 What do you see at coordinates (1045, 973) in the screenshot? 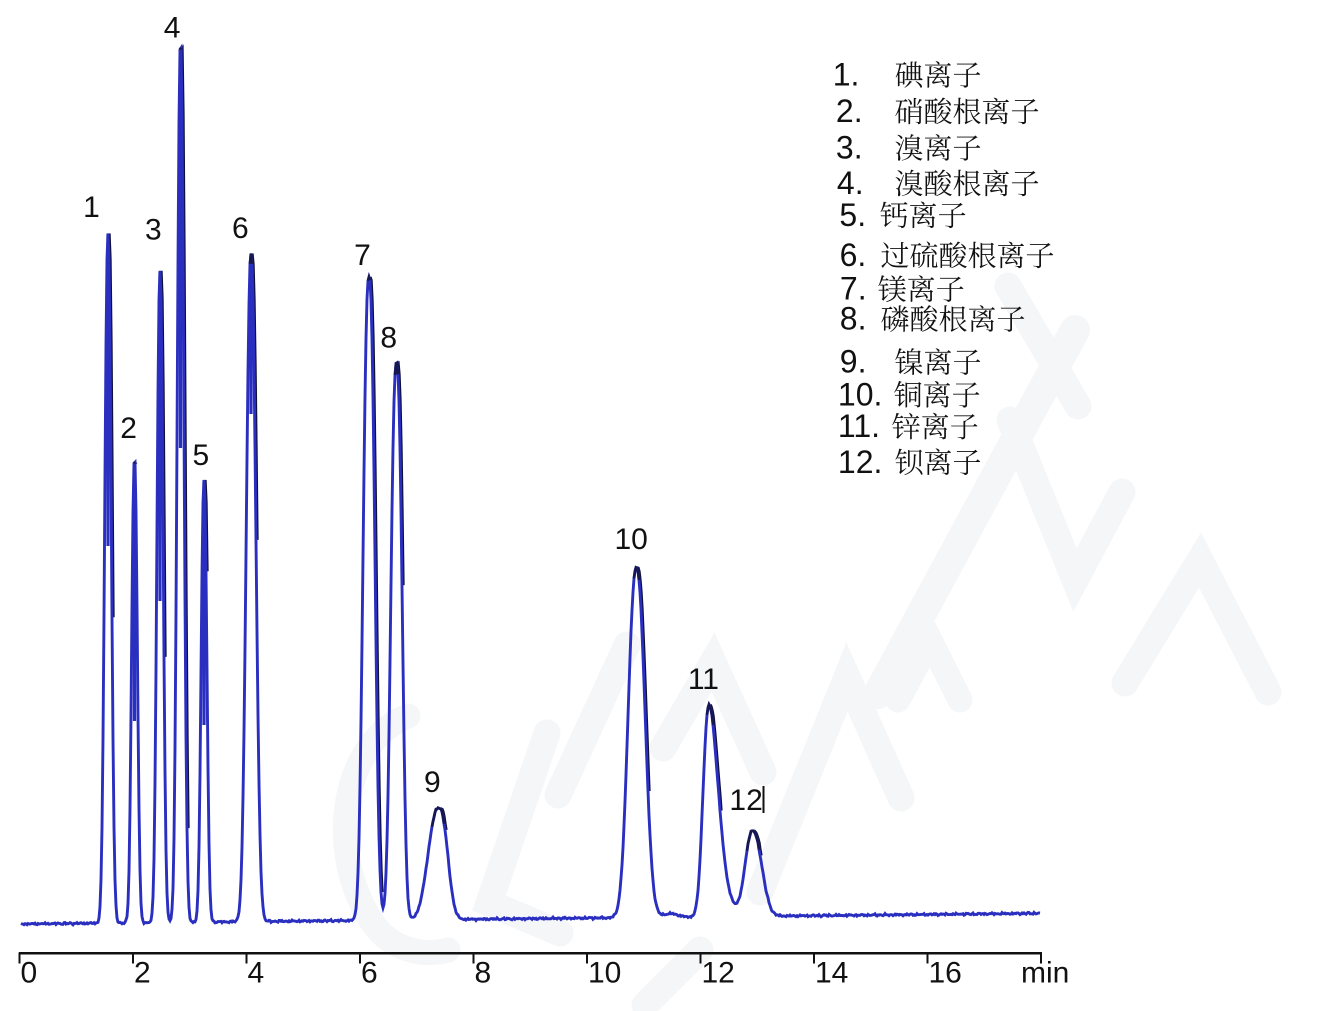
I see `svg-text: min` at bounding box center [1045, 973].